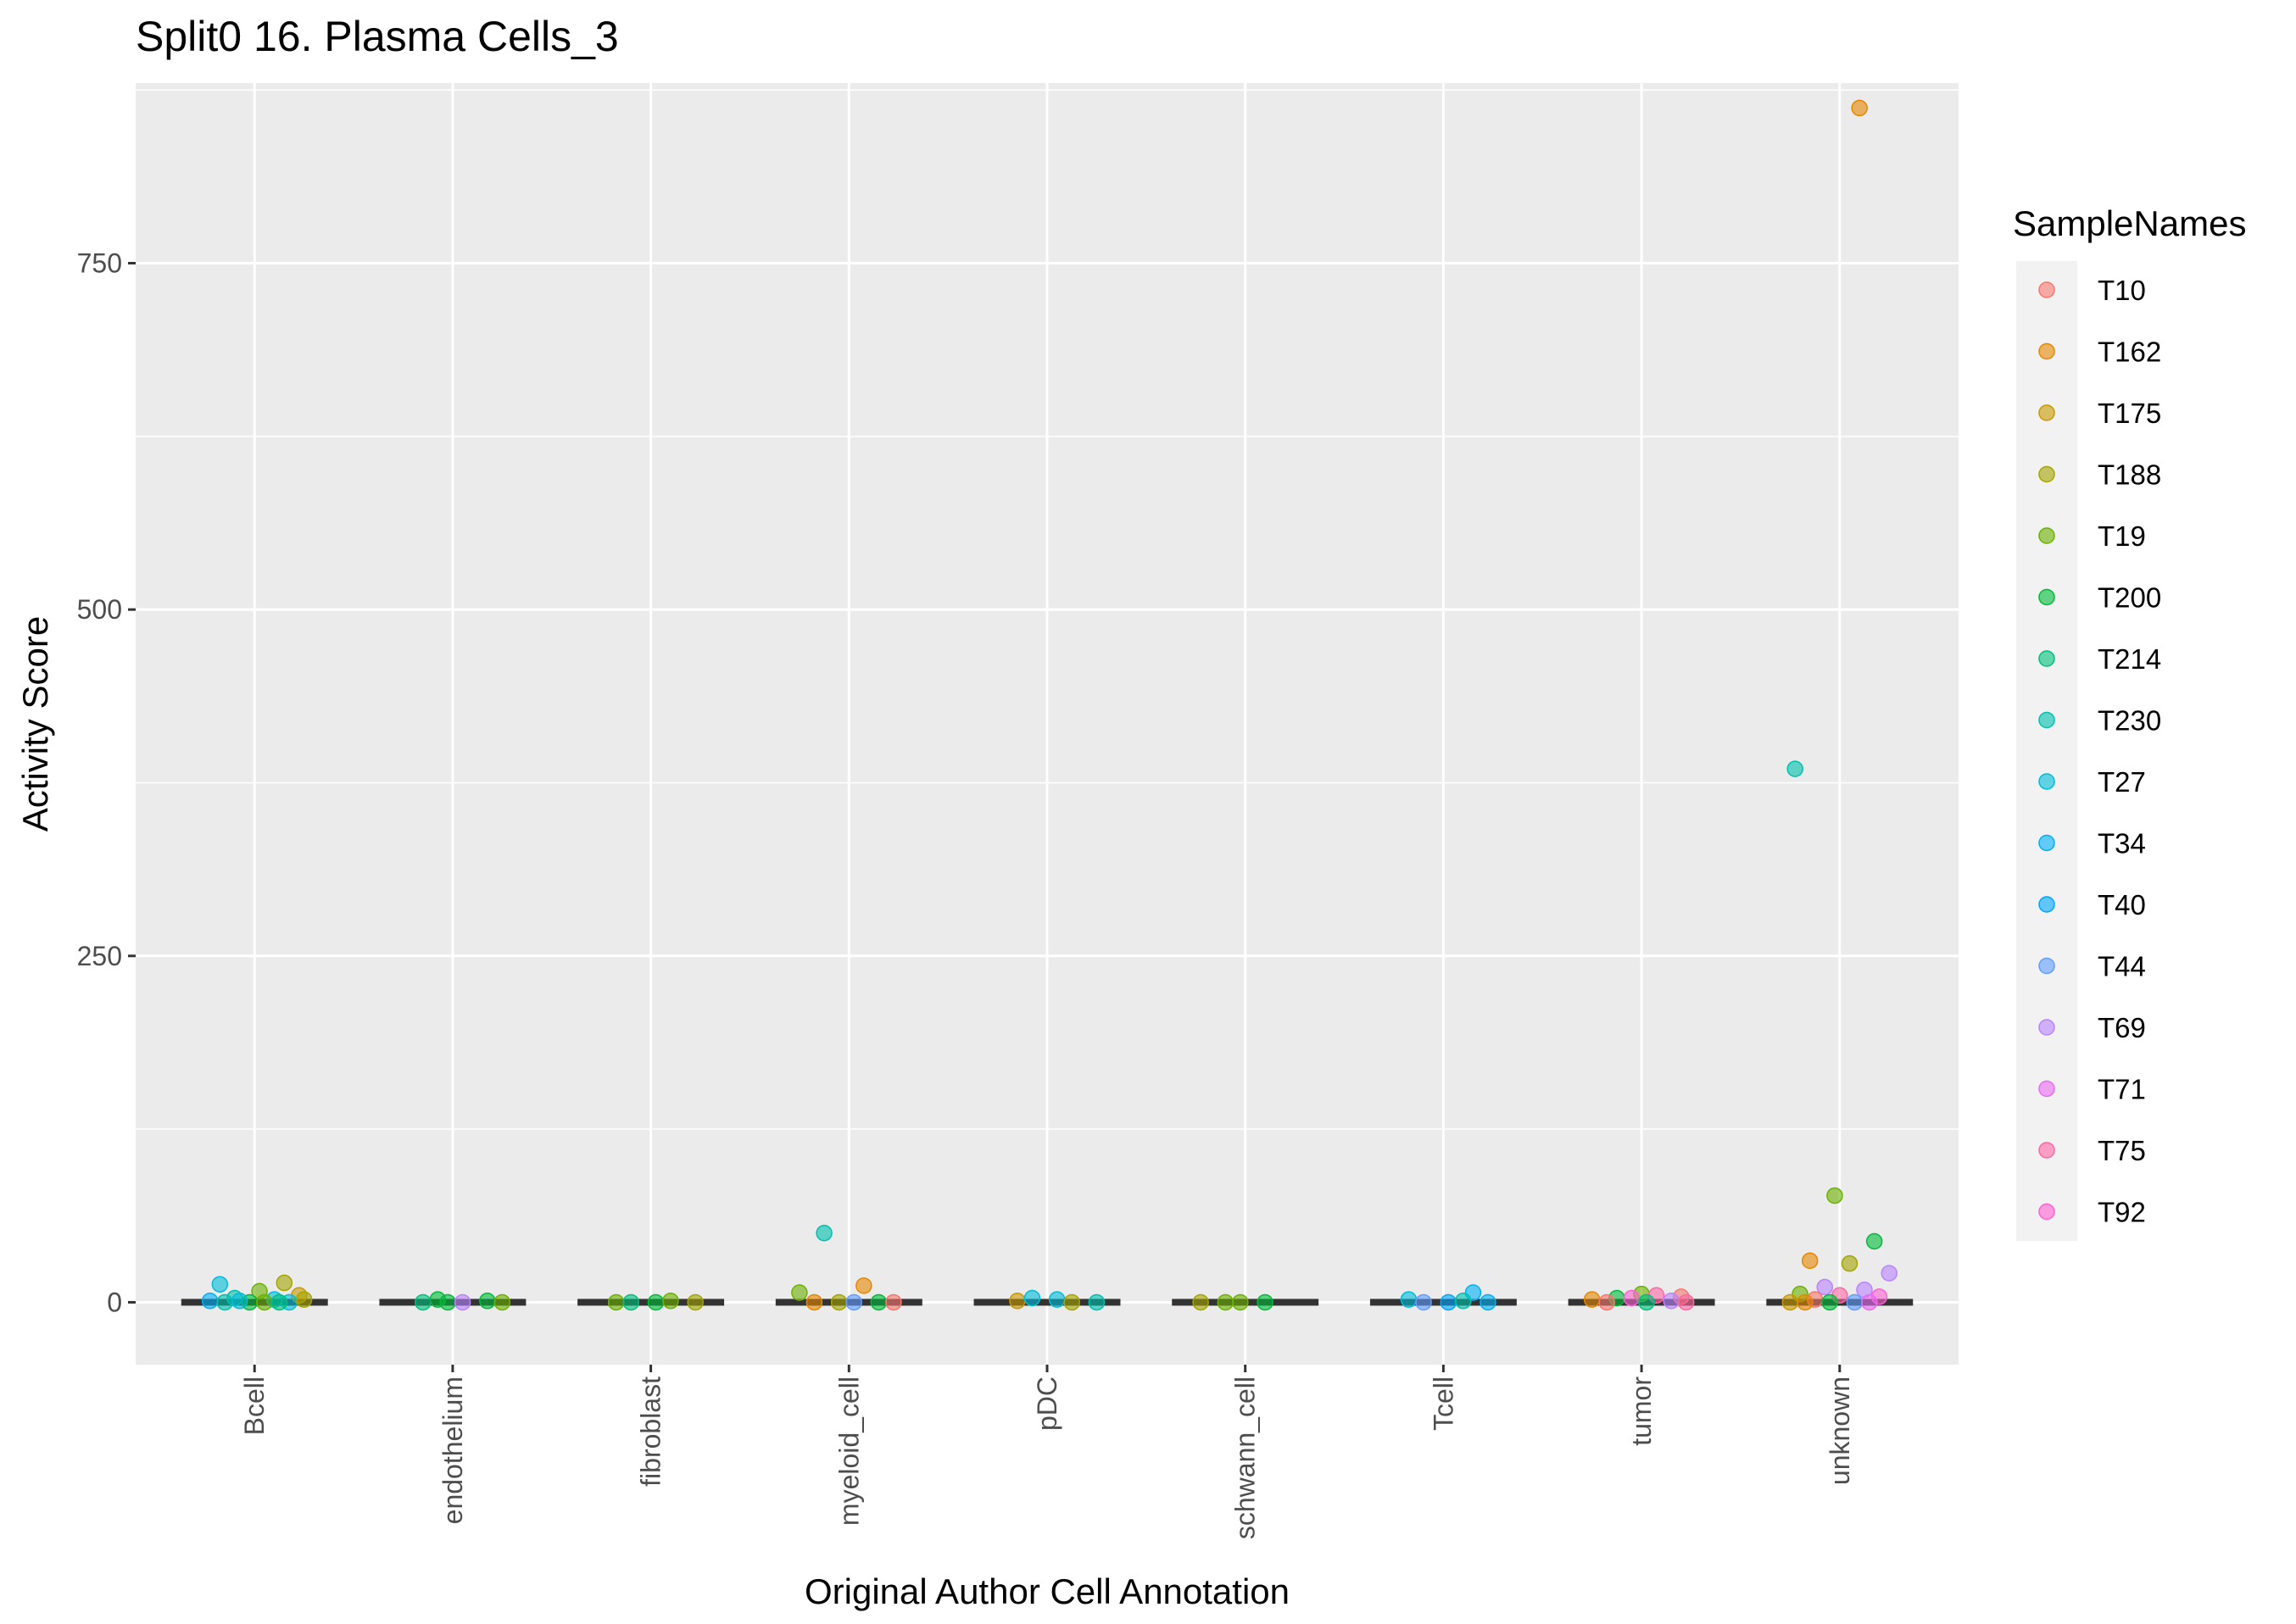 This screenshot has width=2296, height=1624. I want to click on legend-label: T69, so click(2122, 1028).